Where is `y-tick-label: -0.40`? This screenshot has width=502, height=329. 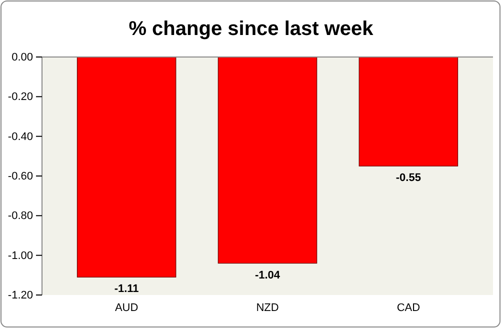 y-tick-label: -0.40 is located at coordinates (20, 136).